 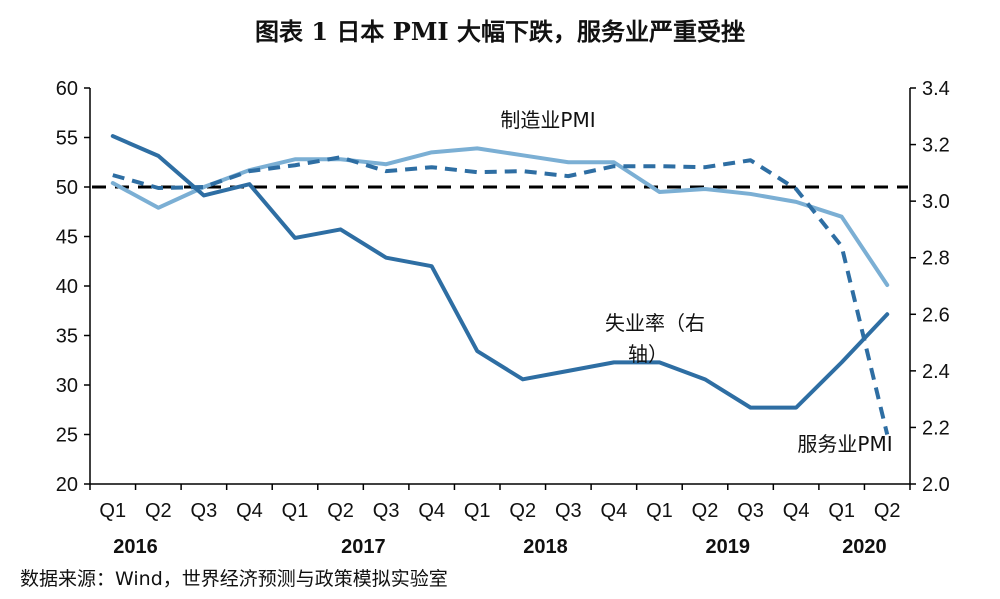 What do you see at coordinates (844, 444) in the screenshot?
I see `annotation-services: 服务业PMI` at bounding box center [844, 444].